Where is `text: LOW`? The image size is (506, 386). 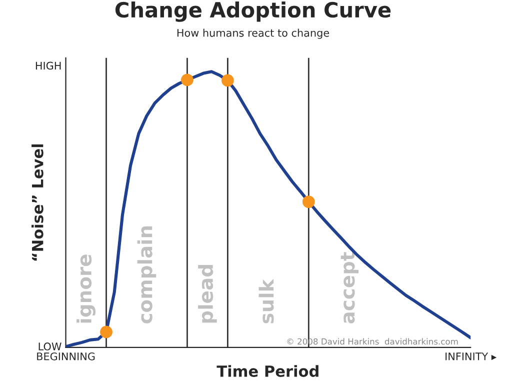 text: LOW is located at coordinates (50, 346).